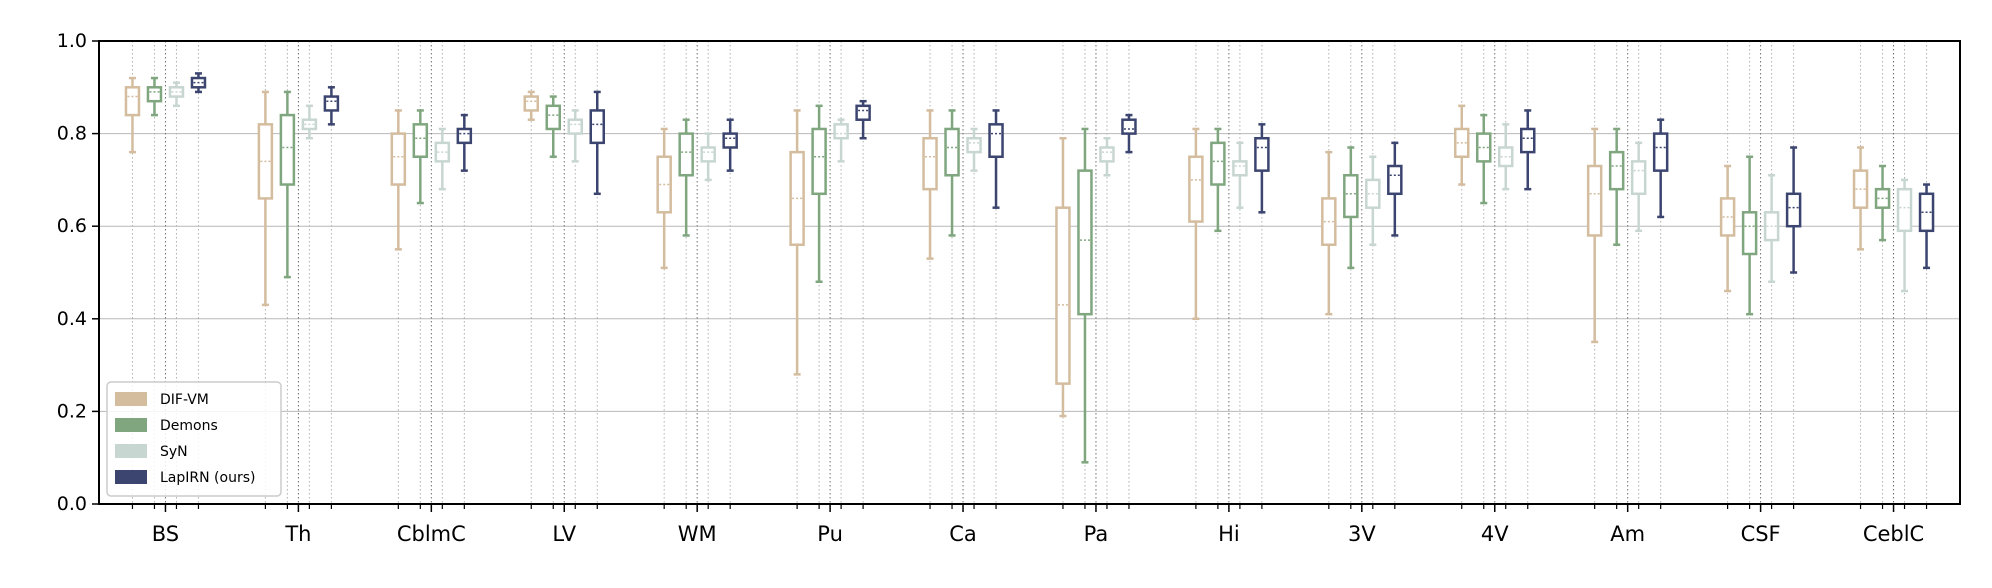 The width and height of the screenshot is (1992, 588). I want to click on x-tick-label: BS, so click(165, 534).